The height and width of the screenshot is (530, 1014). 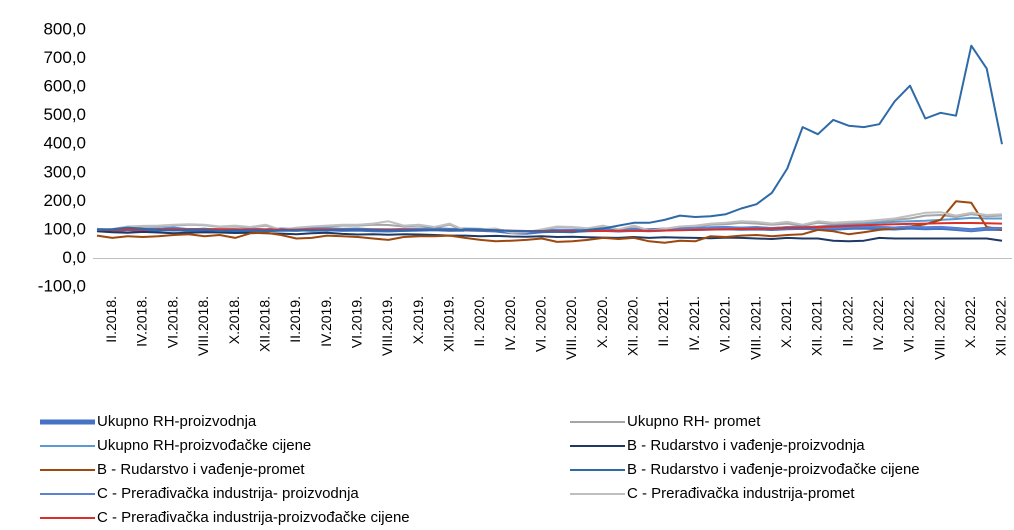 I want to click on y-tick-label: 500,0, so click(x=64, y=114).